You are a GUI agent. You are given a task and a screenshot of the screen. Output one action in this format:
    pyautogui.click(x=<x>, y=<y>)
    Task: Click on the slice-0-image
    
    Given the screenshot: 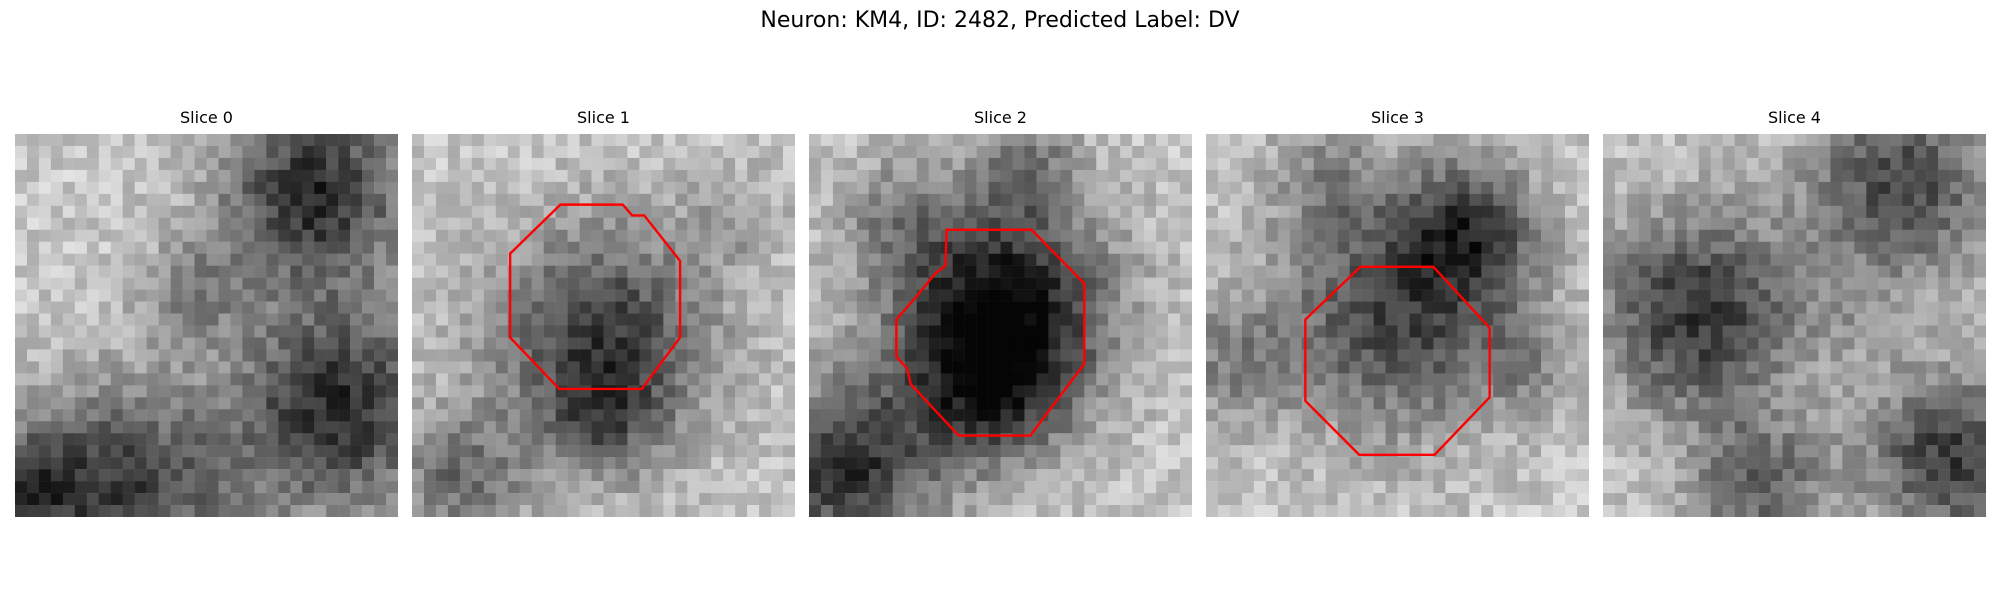 What is the action you would take?
    pyautogui.click(x=206, y=325)
    